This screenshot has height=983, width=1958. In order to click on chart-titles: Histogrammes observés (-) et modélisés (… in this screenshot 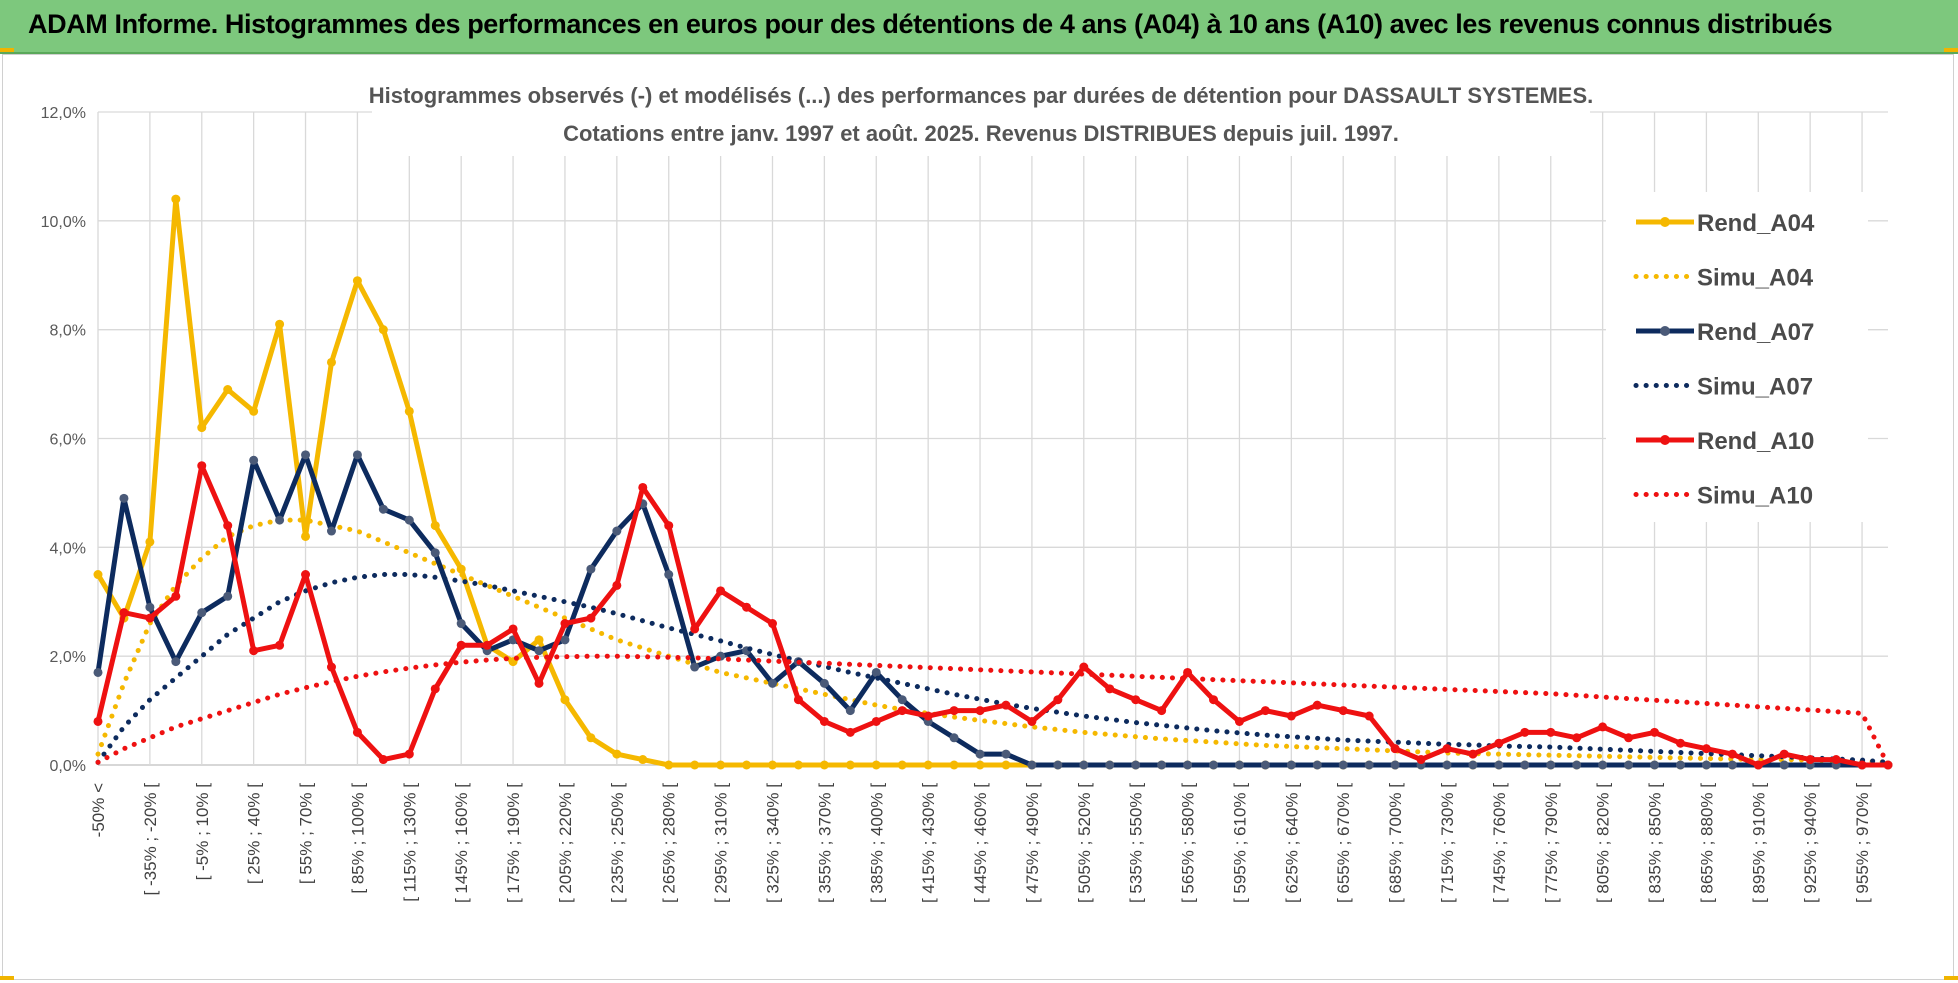, I will do `click(981, 115)`.